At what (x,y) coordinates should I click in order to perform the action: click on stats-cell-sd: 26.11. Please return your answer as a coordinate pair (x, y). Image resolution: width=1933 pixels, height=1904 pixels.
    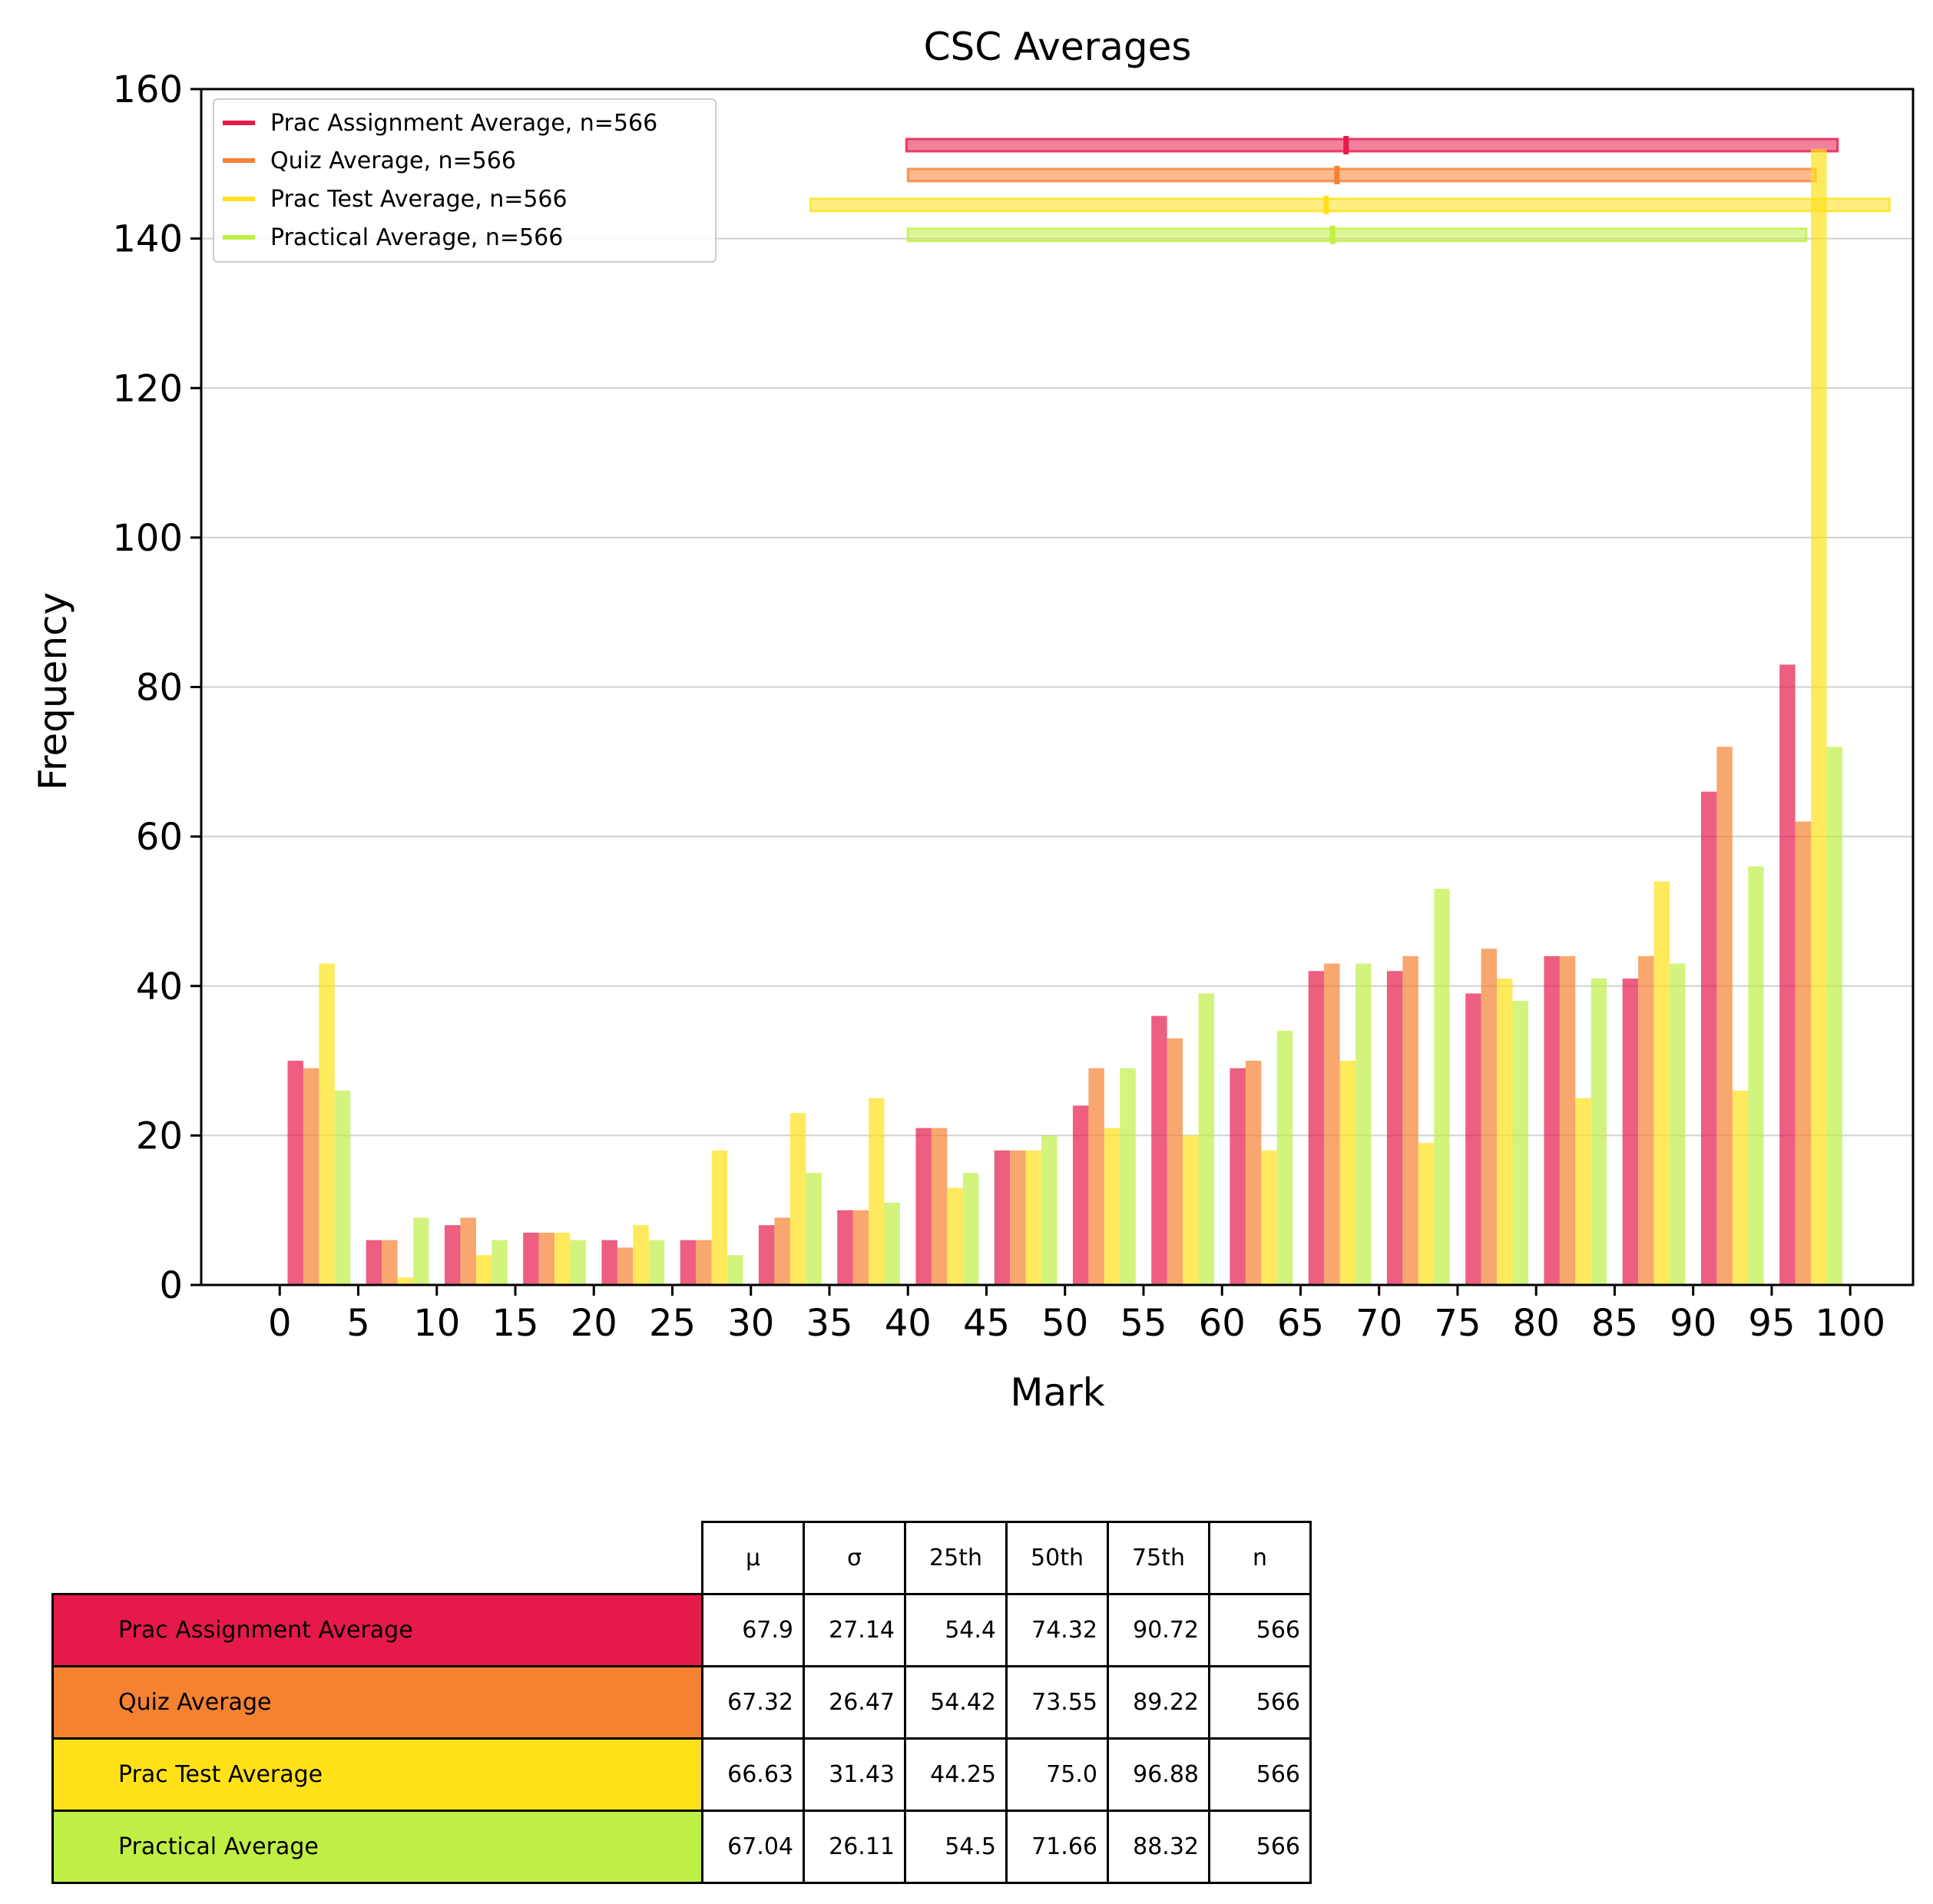
    Looking at the image, I should click on (854, 1847).